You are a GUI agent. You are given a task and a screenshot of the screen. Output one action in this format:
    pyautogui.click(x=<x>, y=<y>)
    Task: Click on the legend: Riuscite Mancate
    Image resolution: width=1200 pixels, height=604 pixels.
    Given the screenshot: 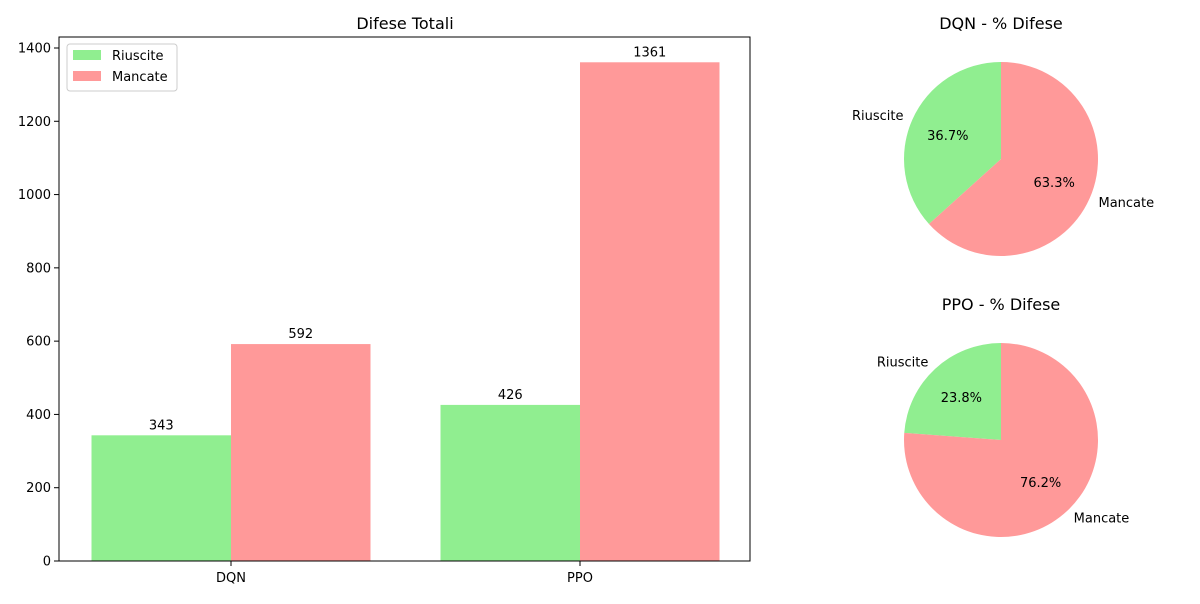 What is the action you would take?
    pyautogui.click(x=122, y=67)
    